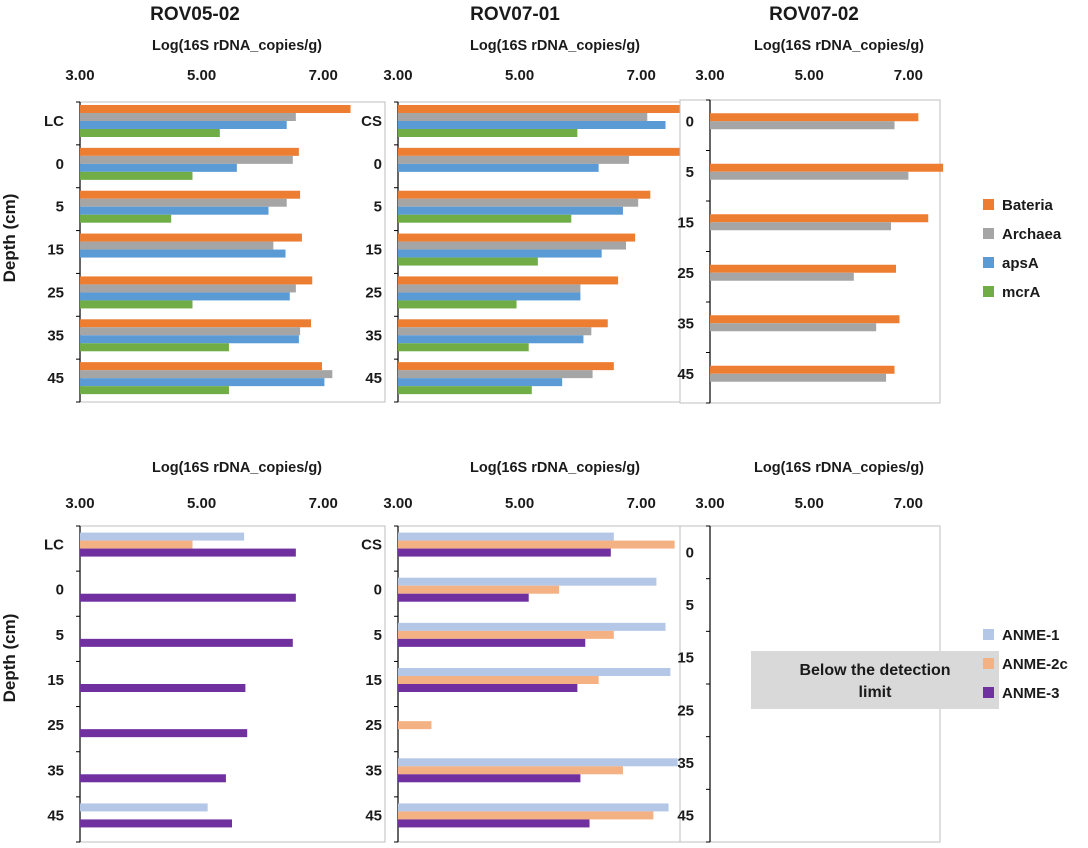 This screenshot has height=848, width=1088. Describe the element at coordinates (685, 763) in the screenshot. I see `bottom-rov07-02-category-label-35: 35` at that location.